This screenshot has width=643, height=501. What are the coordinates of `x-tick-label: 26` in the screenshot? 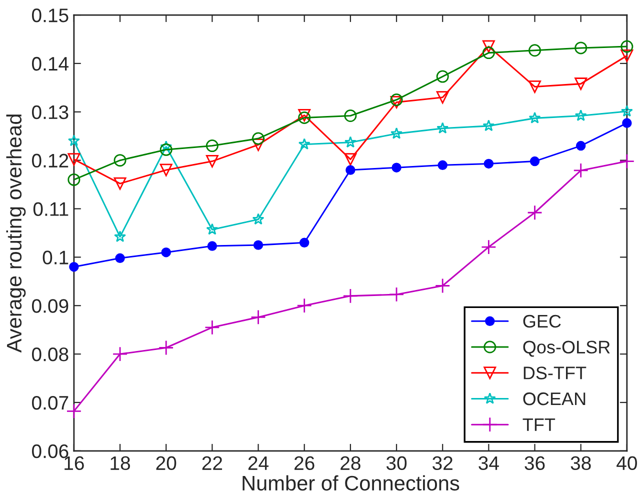 It's located at (304, 463).